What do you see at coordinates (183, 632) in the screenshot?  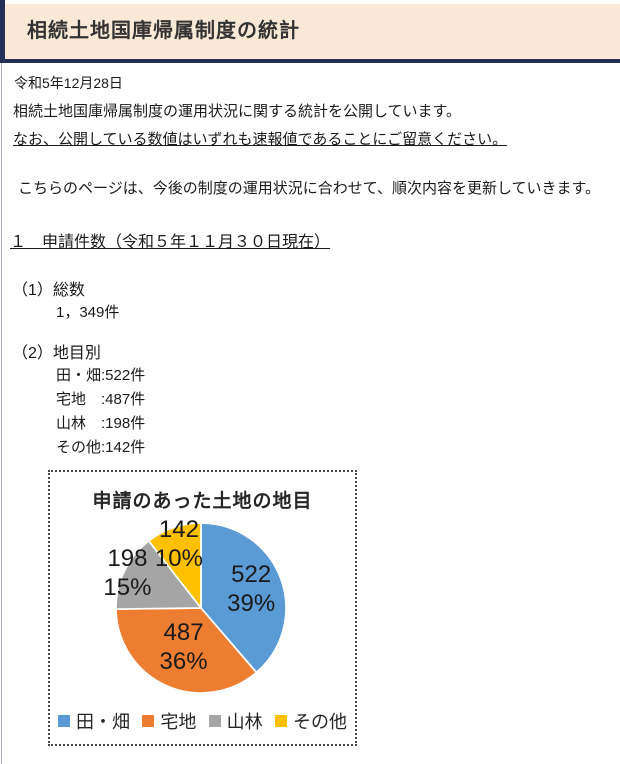 I see `pie-label-value: 487` at bounding box center [183, 632].